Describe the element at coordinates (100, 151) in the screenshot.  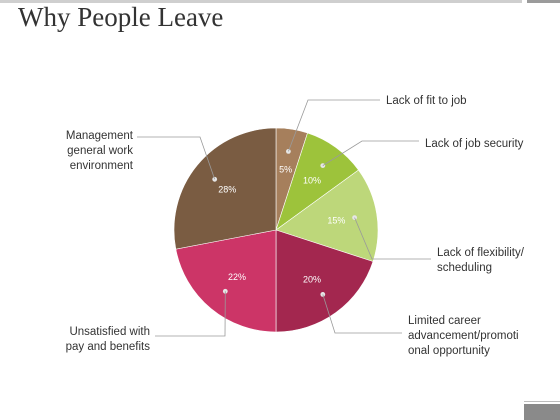
I see `callout-label-management-general-work-environment: Management general work environment` at that location.